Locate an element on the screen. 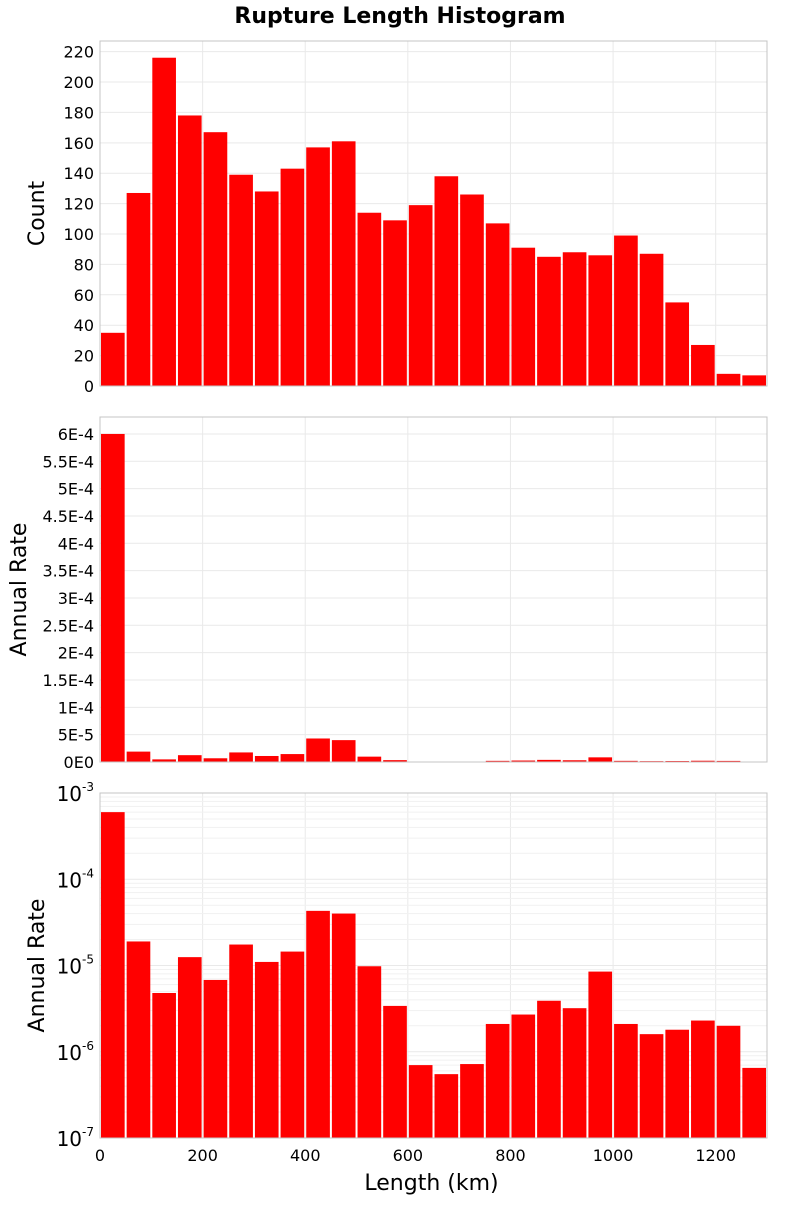 This screenshot has width=800, height=1205. y-axis-label: Annual Rate is located at coordinates (37, 966).